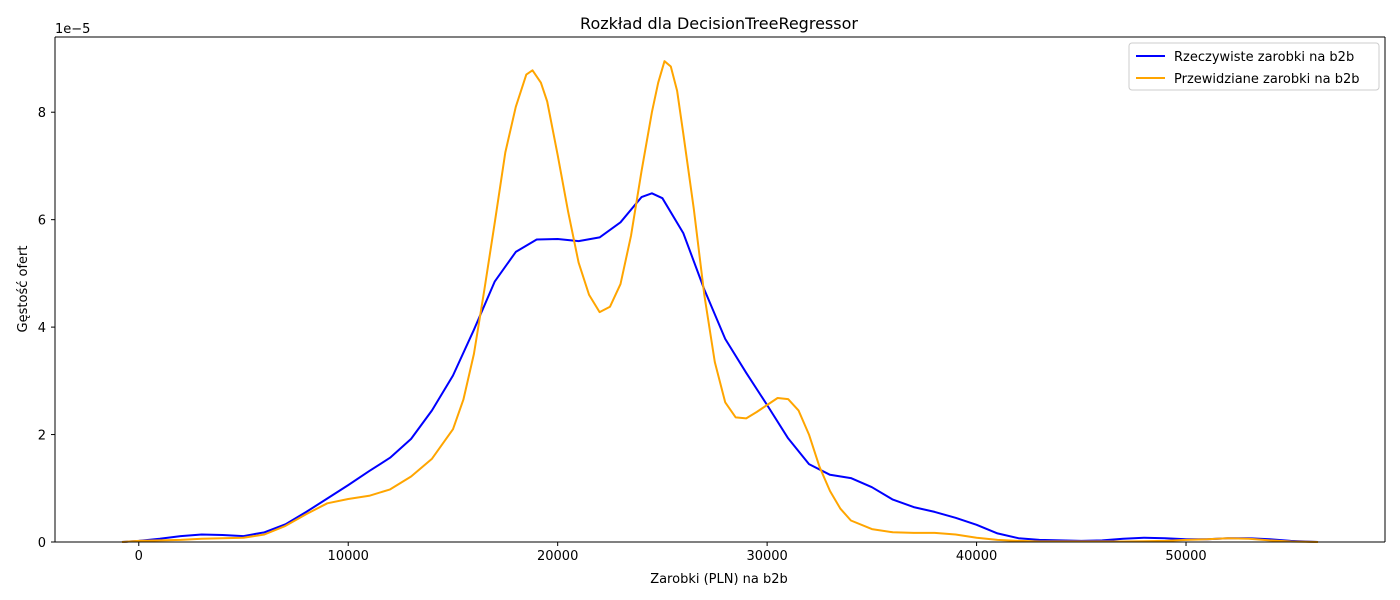 This screenshot has width=1400, height=600. I want to click on x-axis-label: Zarobki (PLN) na b2b, so click(719, 579).